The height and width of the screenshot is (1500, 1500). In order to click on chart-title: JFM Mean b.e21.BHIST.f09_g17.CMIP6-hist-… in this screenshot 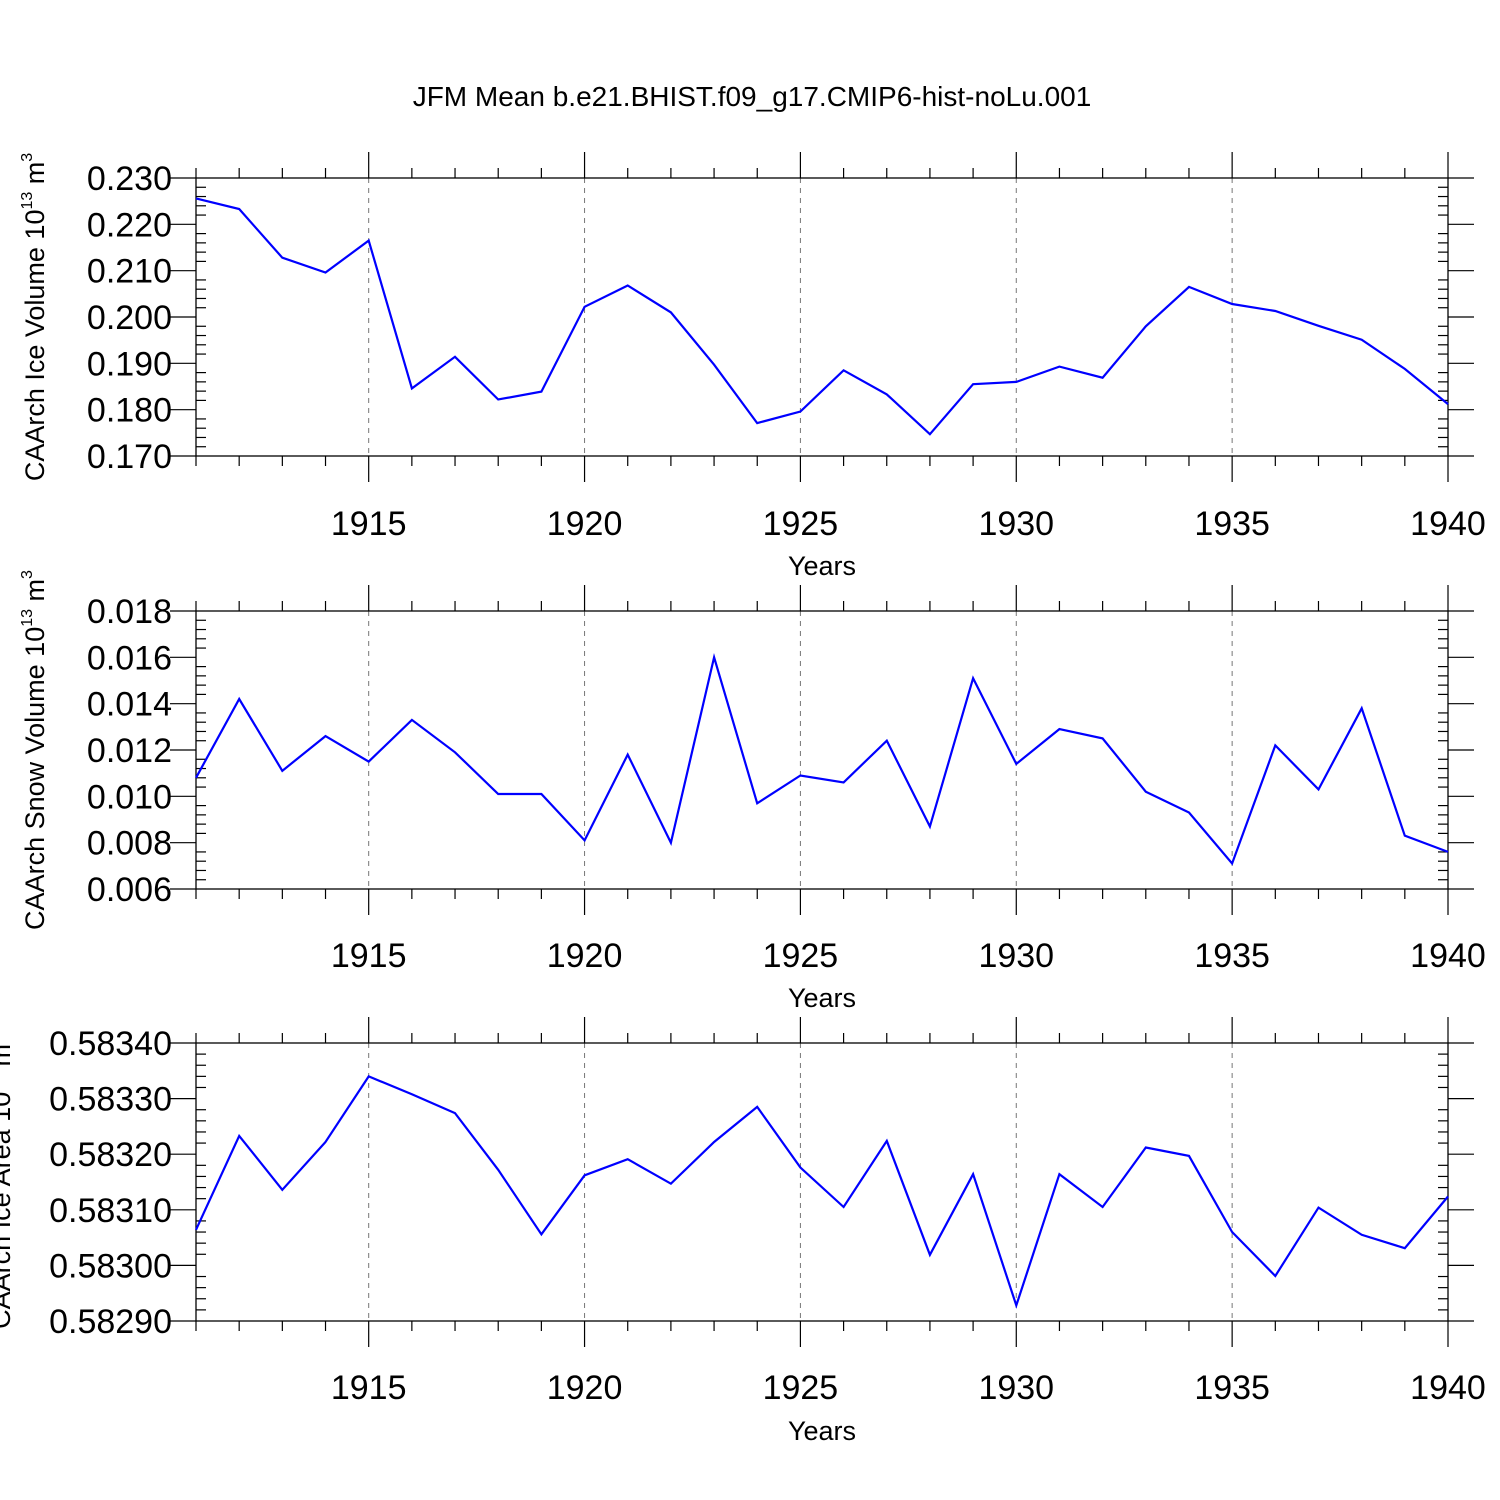, I will do `click(752, 96)`.